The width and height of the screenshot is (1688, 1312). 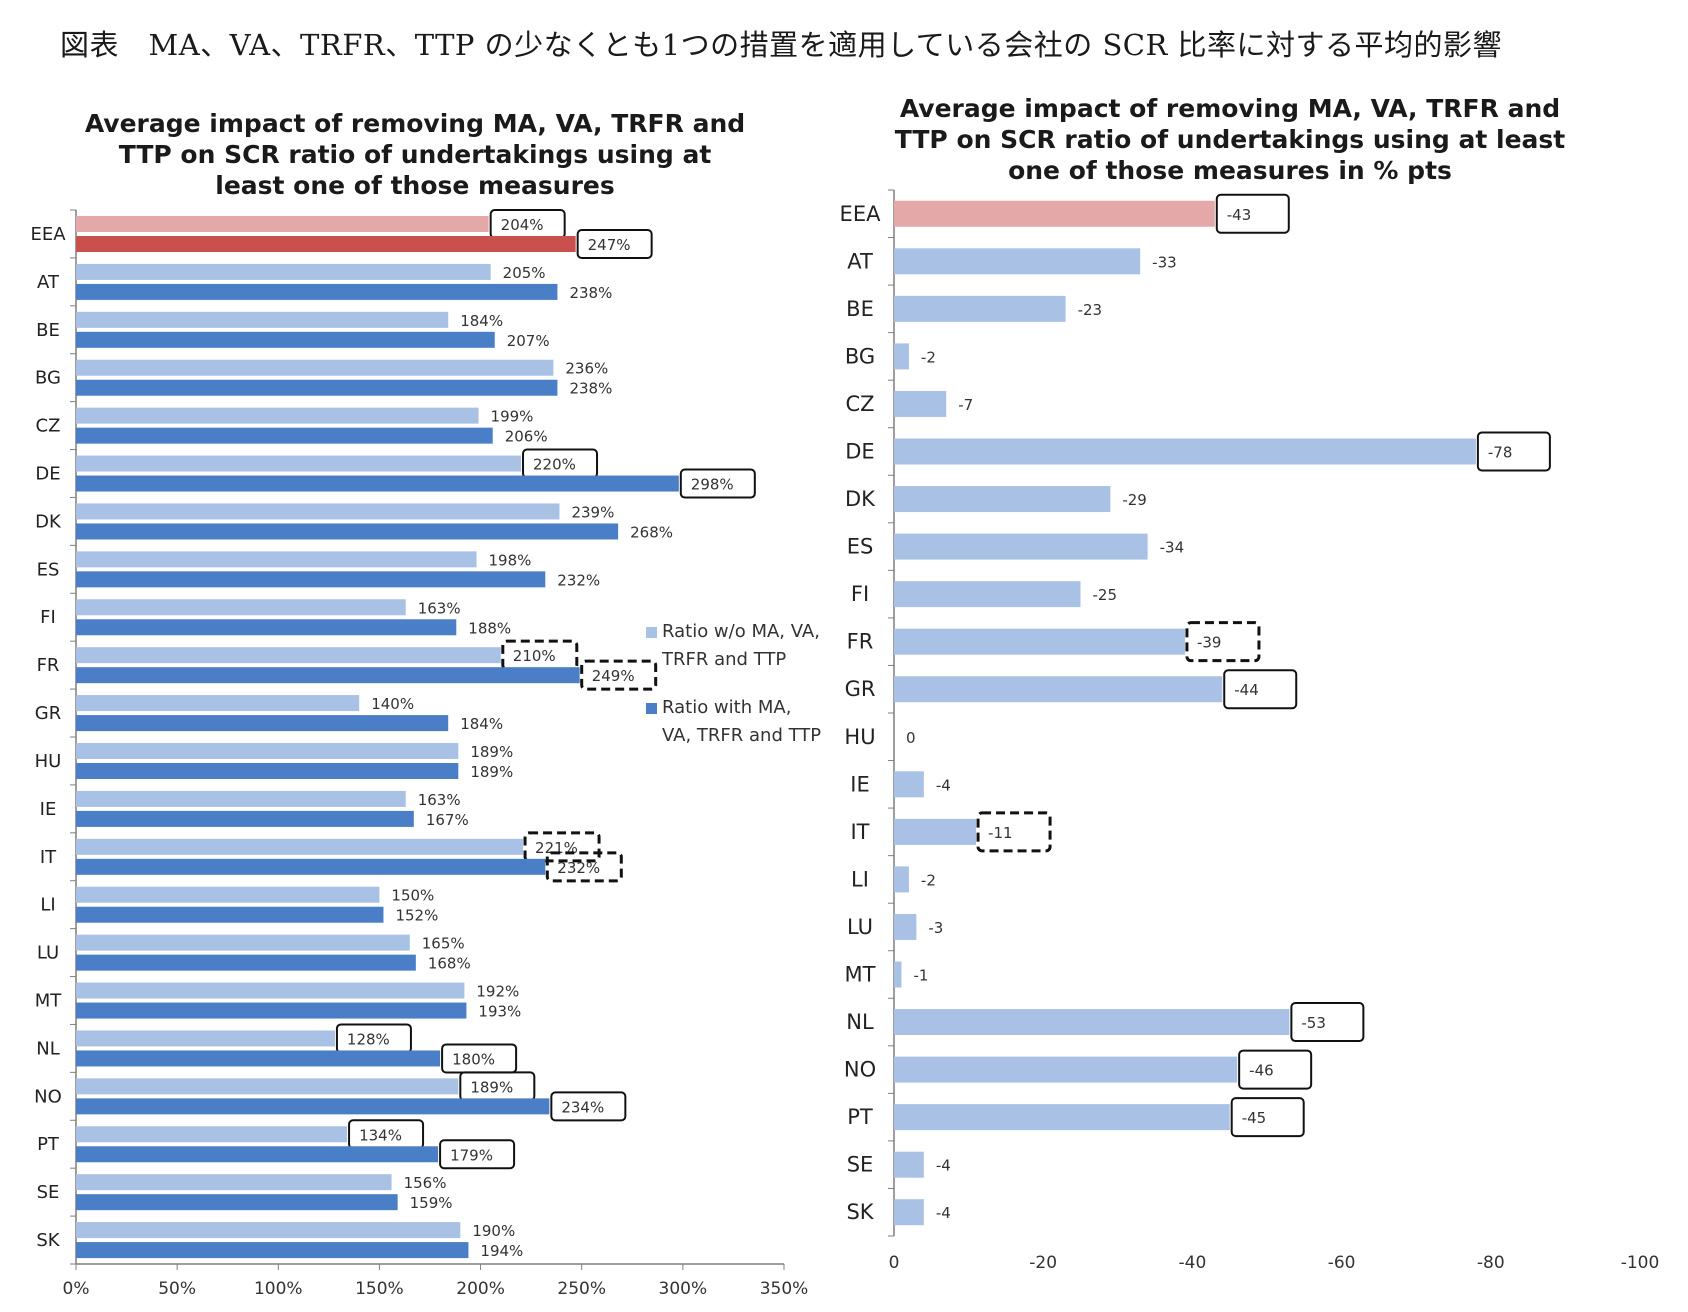 What do you see at coordinates (554, 465) in the screenshot?
I see `left-data-label: 220%` at bounding box center [554, 465].